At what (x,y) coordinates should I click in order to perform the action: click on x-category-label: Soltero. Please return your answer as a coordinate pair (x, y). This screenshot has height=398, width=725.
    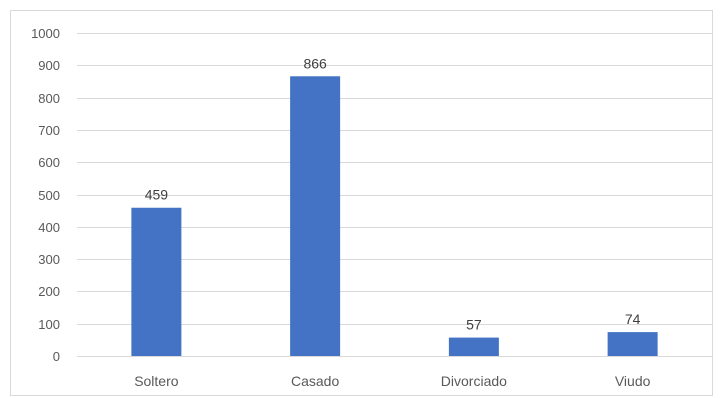
    Looking at the image, I should click on (156, 381).